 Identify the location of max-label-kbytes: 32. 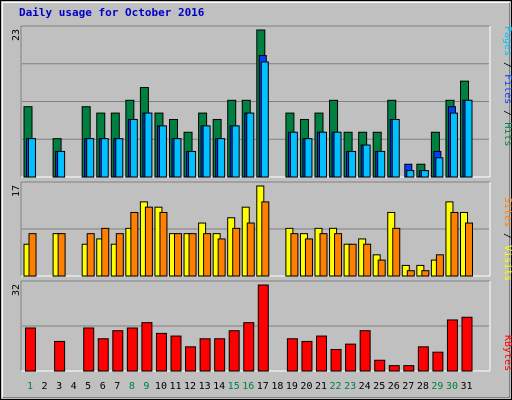
(16, 290).